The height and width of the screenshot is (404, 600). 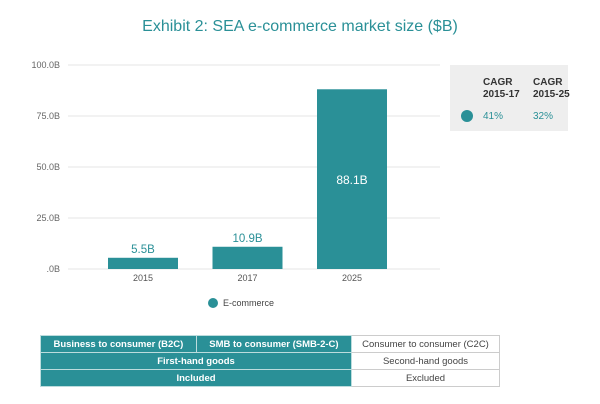 I want to click on cagr-value-1: 41%, so click(x=493, y=116).